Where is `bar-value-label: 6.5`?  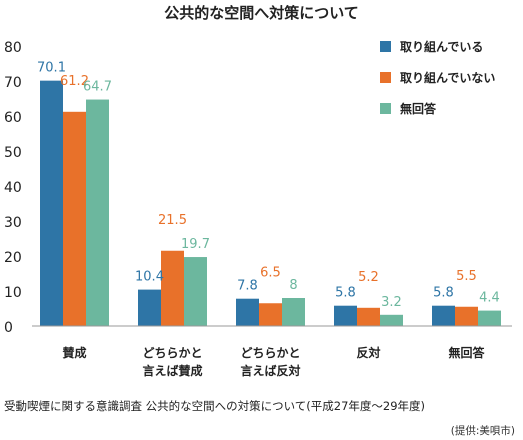
bar-value-label: 6.5 is located at coordinates (270, 272).